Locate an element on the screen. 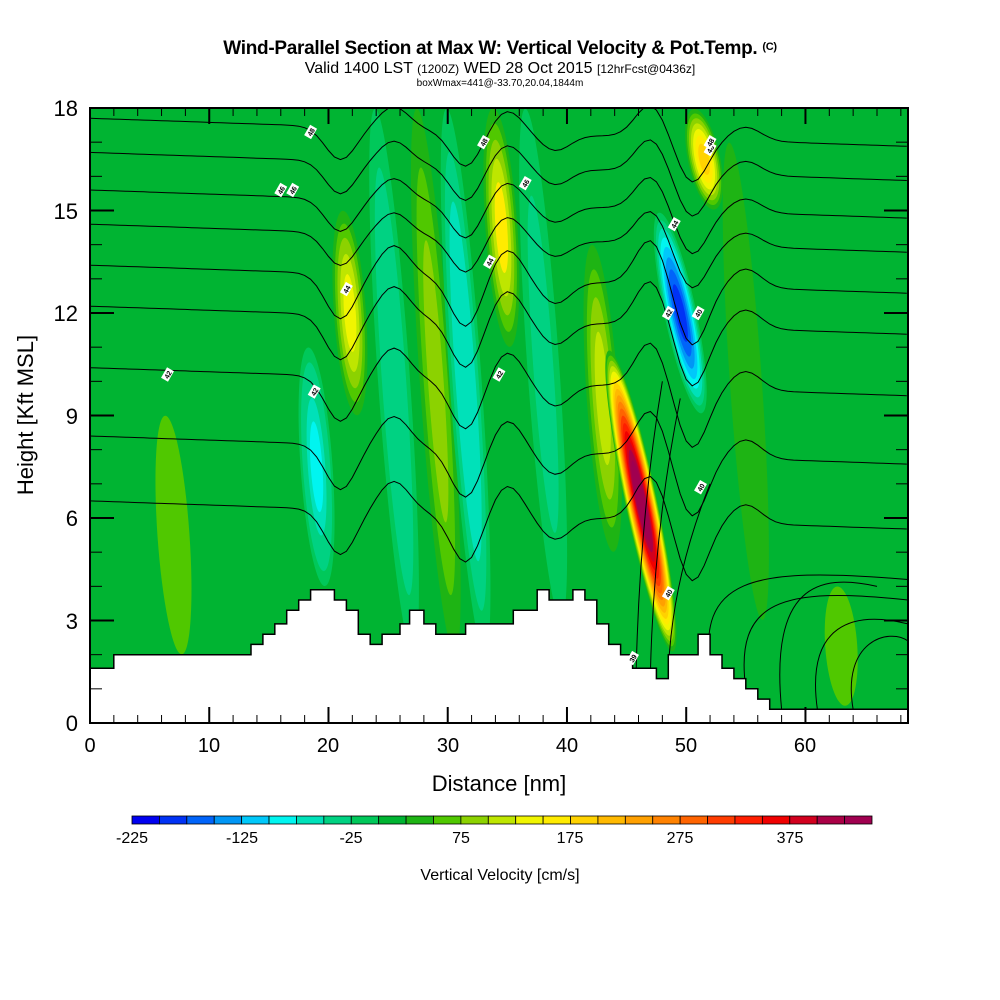 Image resolution: width=1000 pixels, height=1000 pixels. y-axis-title: Height [Kft MSL] is located at coordinates (25, 415).